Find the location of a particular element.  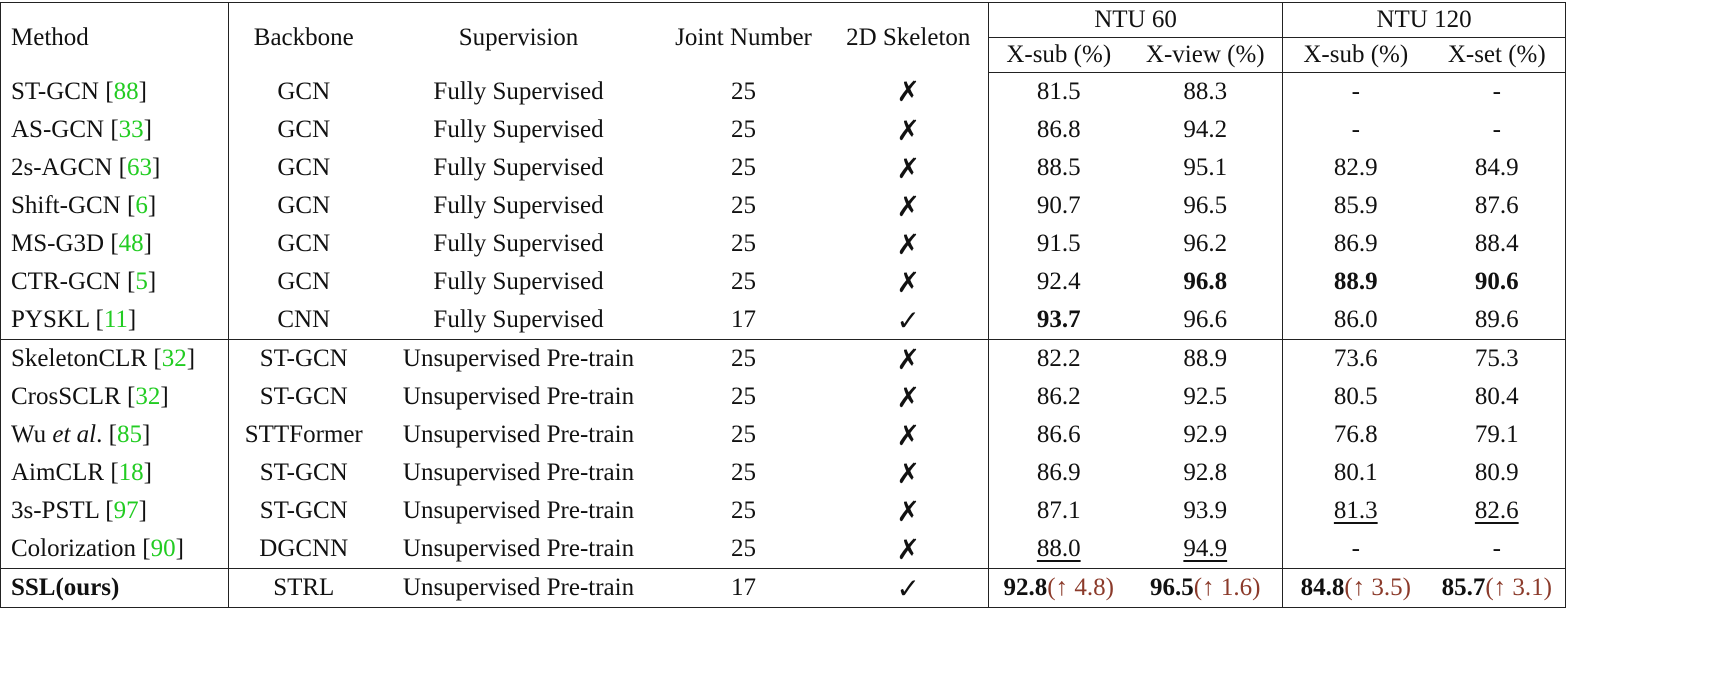

score-cell: 85.9 is located at coordinates (1356, 206).